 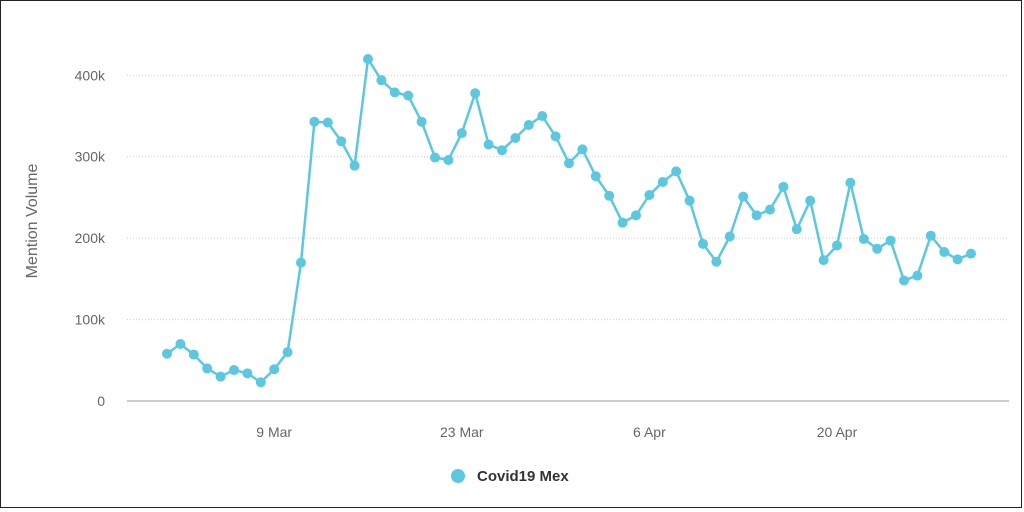 I want to click on legend: Covid19 Mex, so click(x=510, y=476).